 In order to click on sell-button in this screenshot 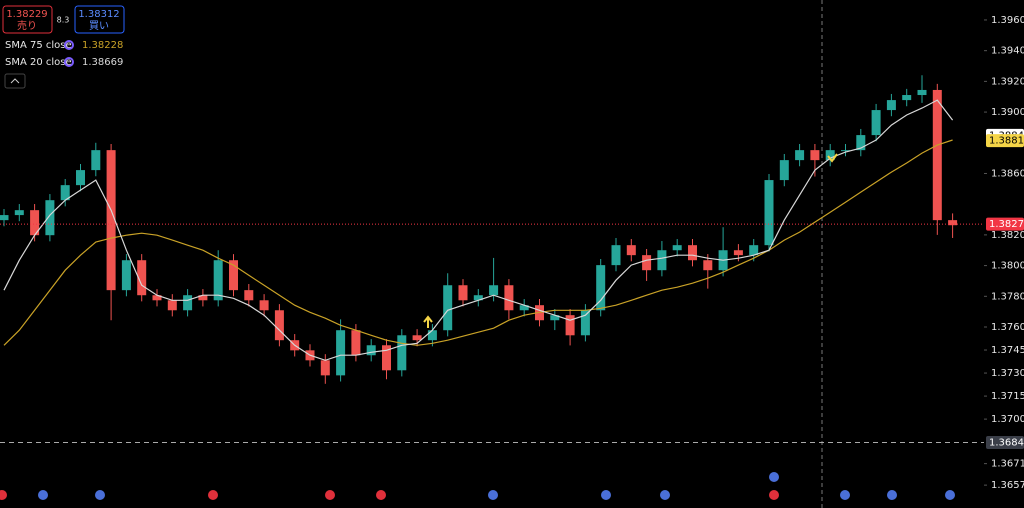, I will do `click(27, 19)`.